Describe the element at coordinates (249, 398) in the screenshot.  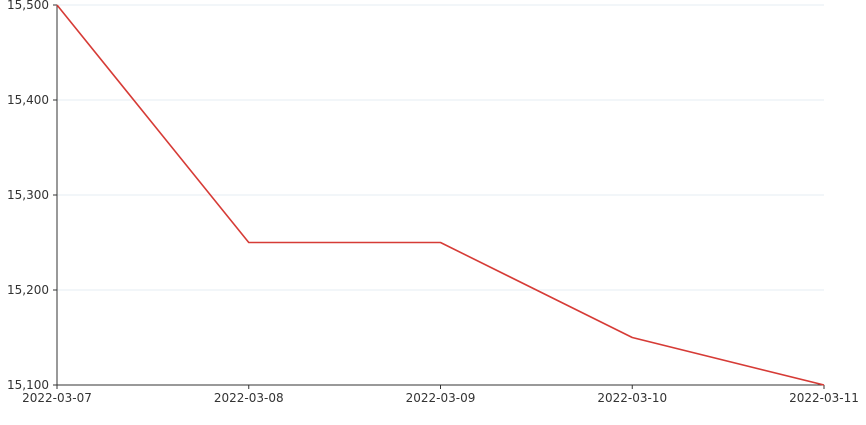
I see `x-tick-label: 2022-03-08` at that location.